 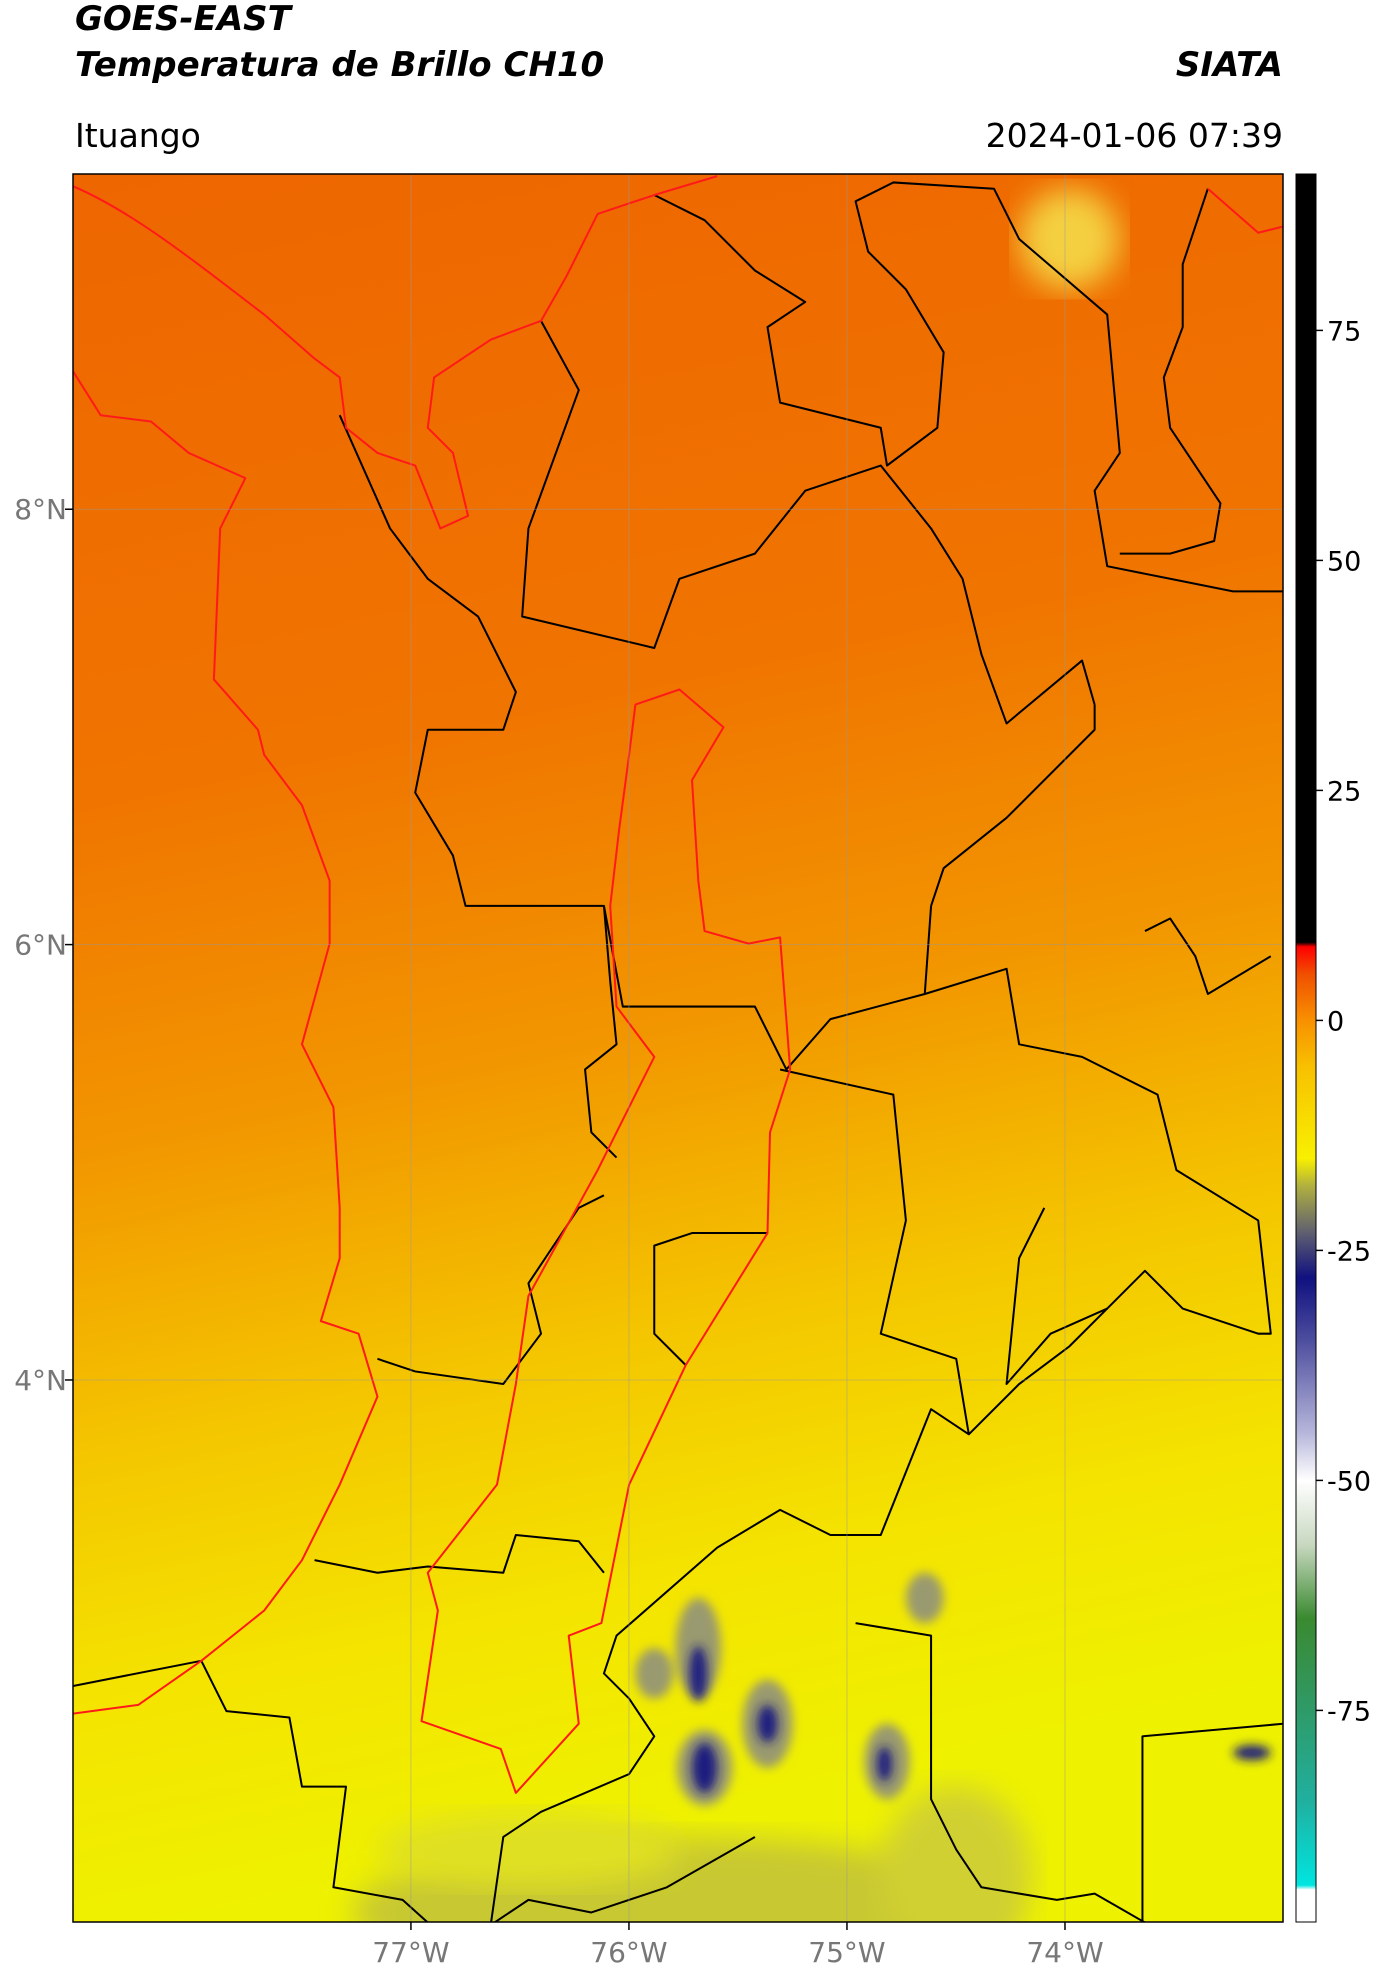 I want to click on y-tick-label: 6°N, so click(x=40, y=945).